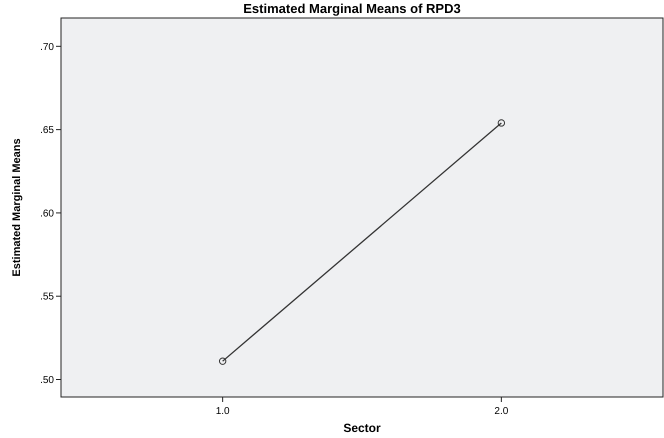  I want to click on chart-title: Estimated Marginal Means of RPD3, so click(352, 8).